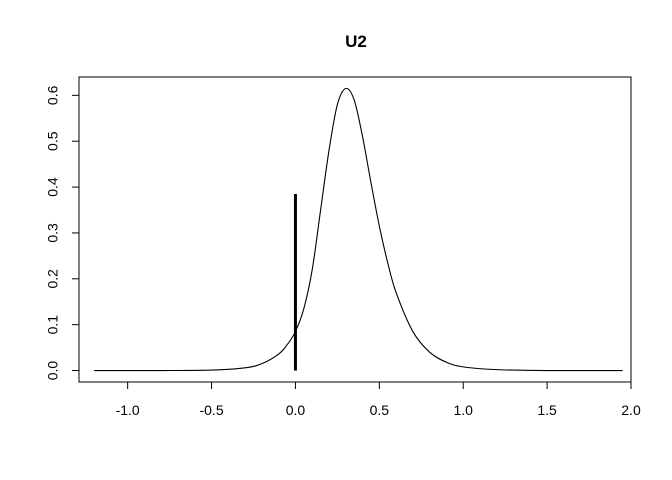  Describe the element at coordinates (631, 410) in the screenshot. I see `x-tick-label: 2.0` at that location.